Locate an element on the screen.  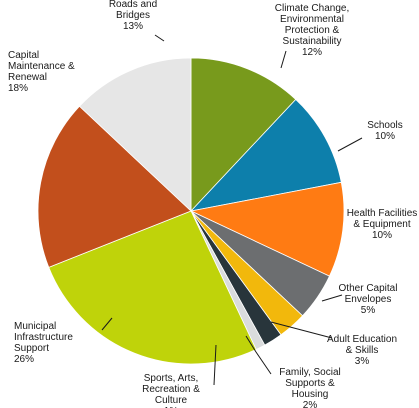
slice-label-1: Schools 10% is located at coordinates (385, 131).